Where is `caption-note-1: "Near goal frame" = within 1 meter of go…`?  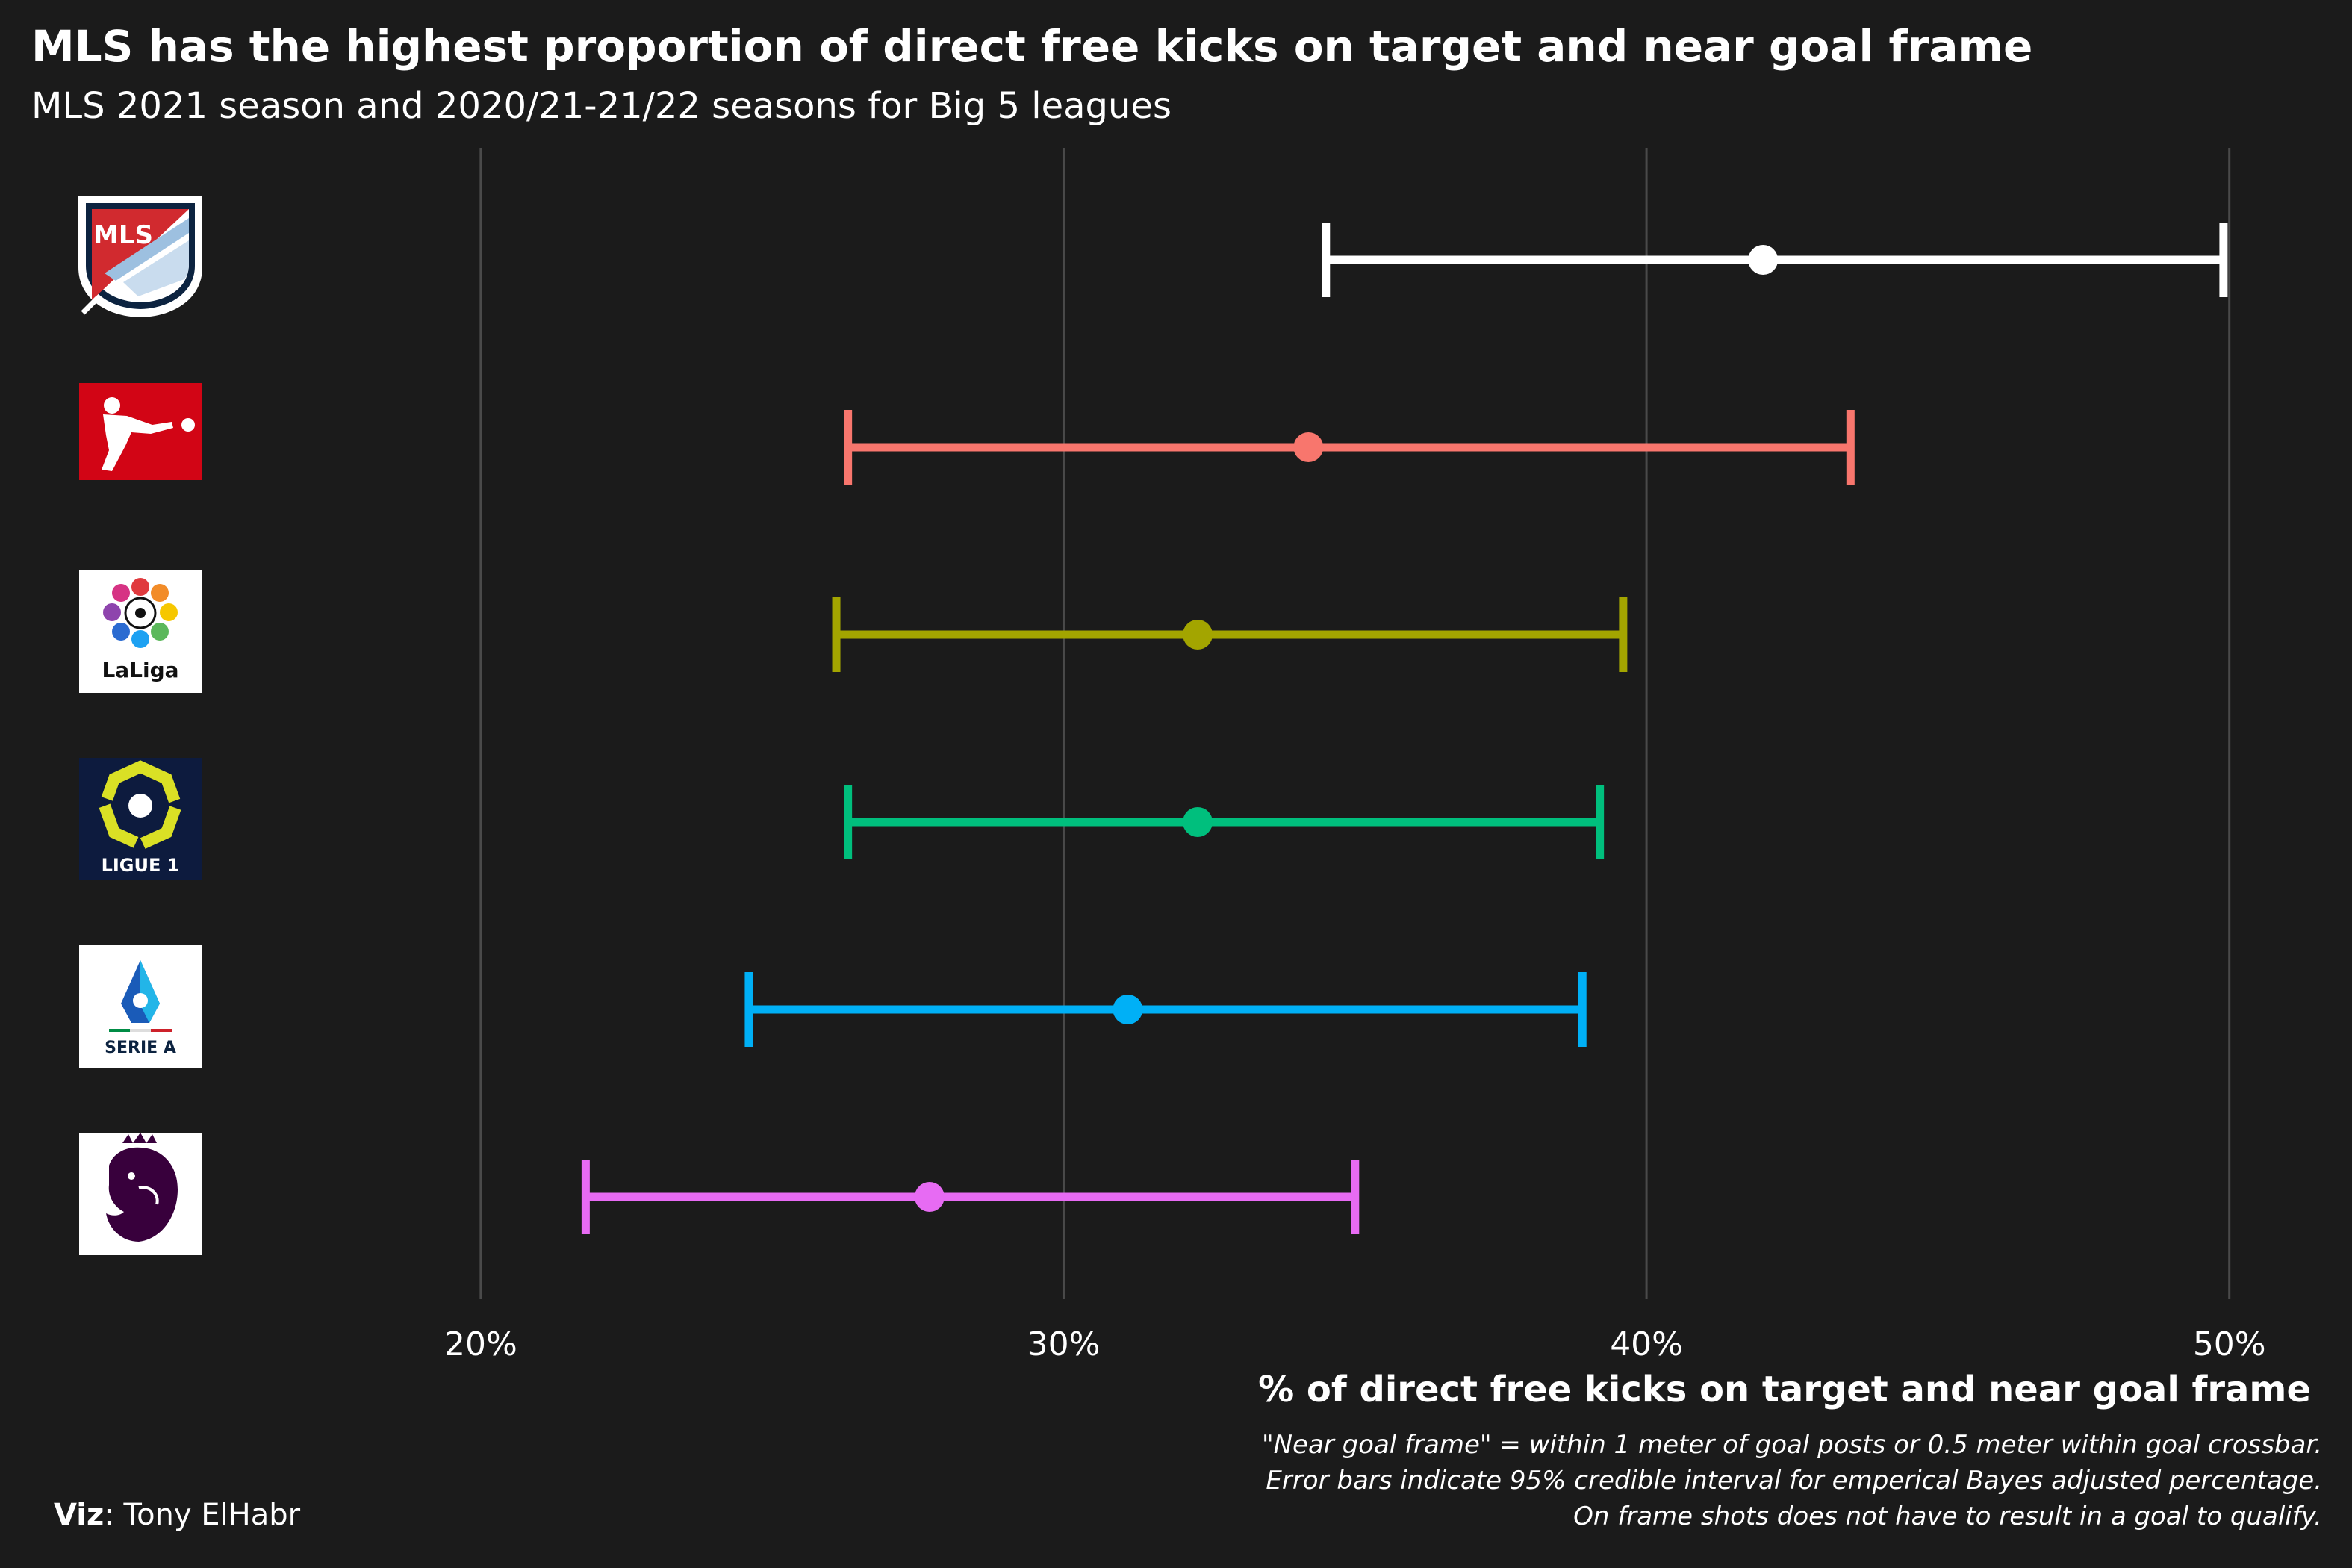 caption-note-1: "Near goal frame" = within 1 meter of go… is located at coordinates (1792, 1445).